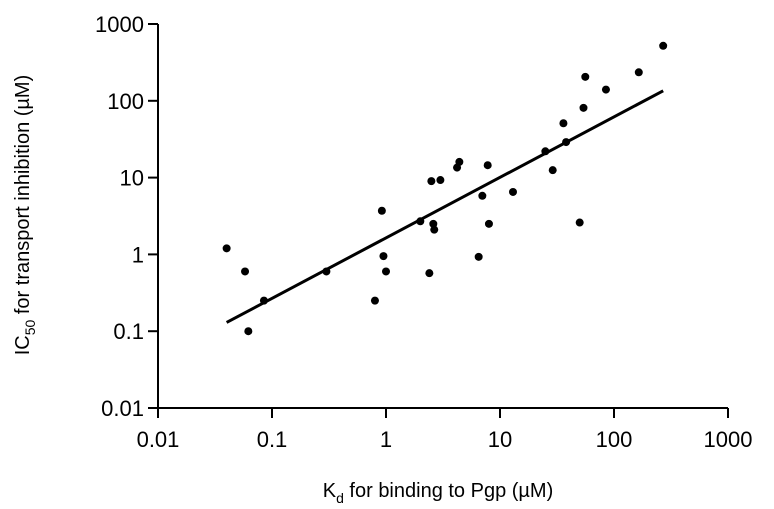  What do you see at coordinates (23, 345) in the screenshot?
I see `y-axis-label-main: IC` at bounding box center [23, 345].